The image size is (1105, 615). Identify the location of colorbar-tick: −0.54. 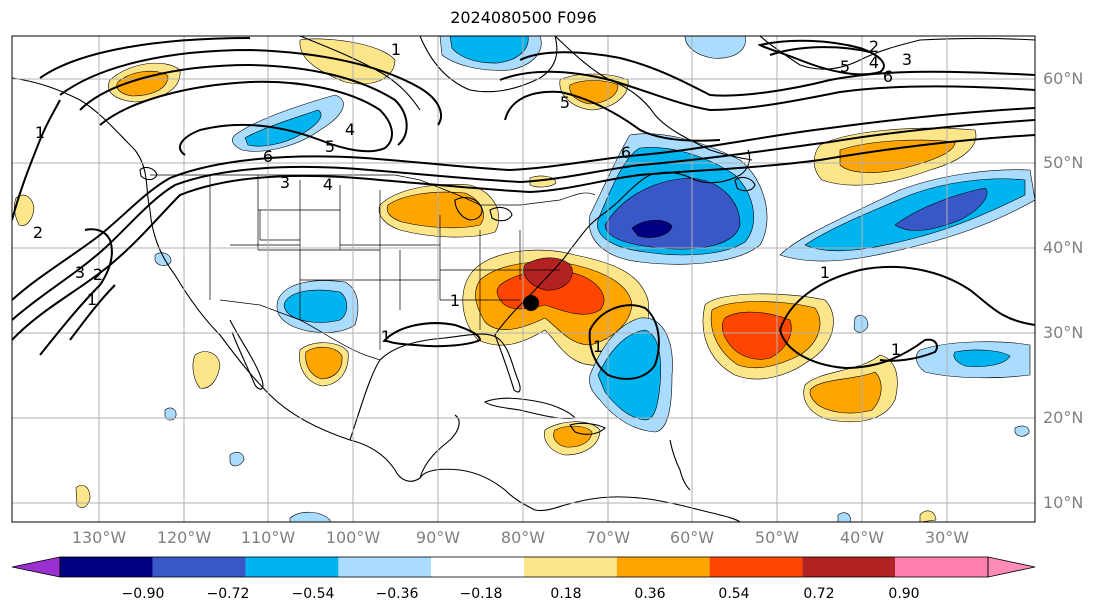
(313, 594).